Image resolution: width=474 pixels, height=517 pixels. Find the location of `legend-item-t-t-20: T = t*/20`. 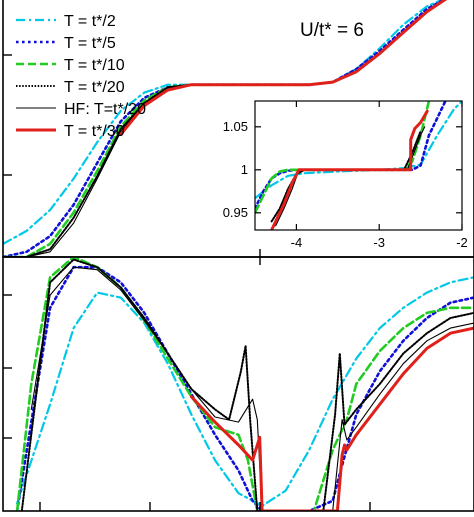

legend-item-t-t-20: T = t*/20 is located at coordinates (70, 87).